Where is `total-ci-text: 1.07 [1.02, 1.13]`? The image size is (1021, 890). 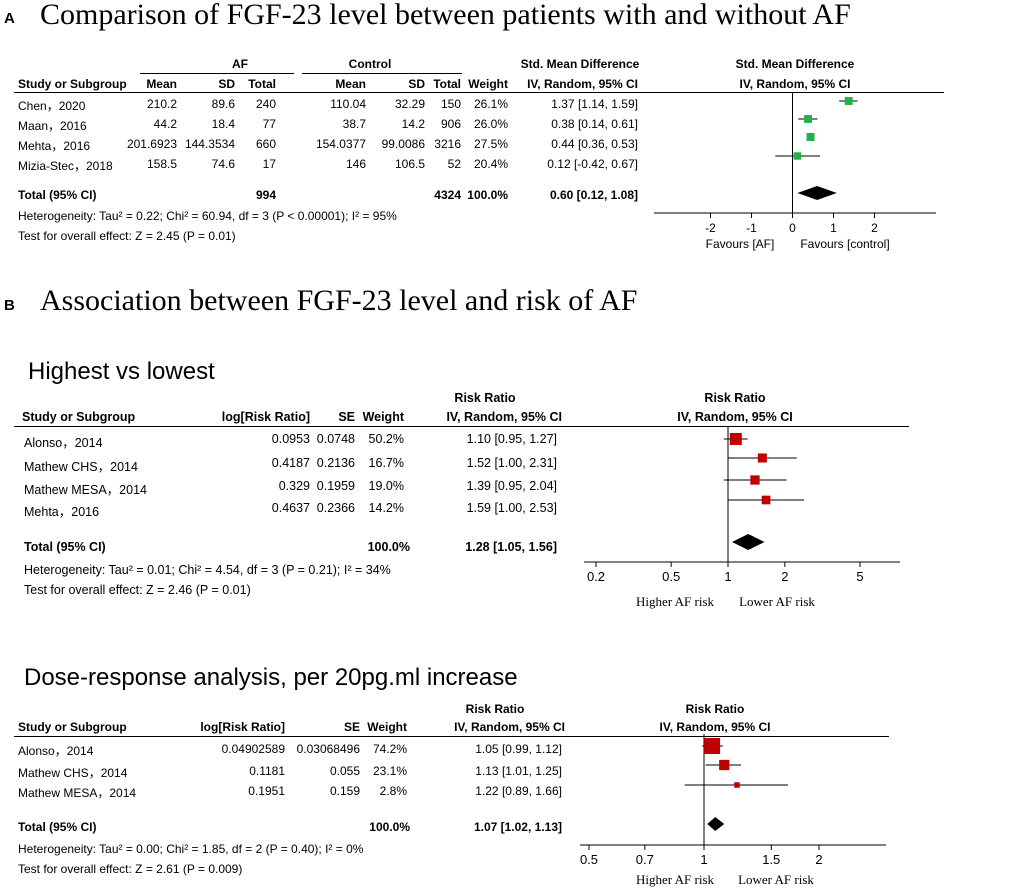 total-ci-text: 1.07 [1.02, 1.13] is located at coordinates (517, 827).